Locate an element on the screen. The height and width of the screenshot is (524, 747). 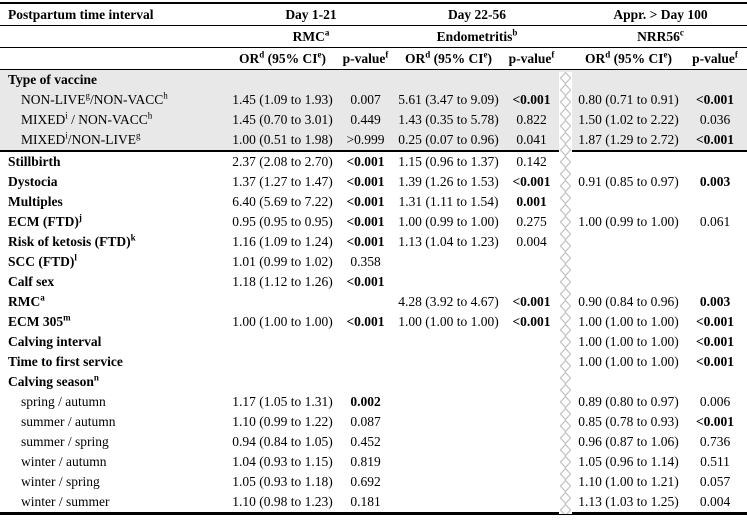
header-outcome-empty is located at coordinates (114, 36).